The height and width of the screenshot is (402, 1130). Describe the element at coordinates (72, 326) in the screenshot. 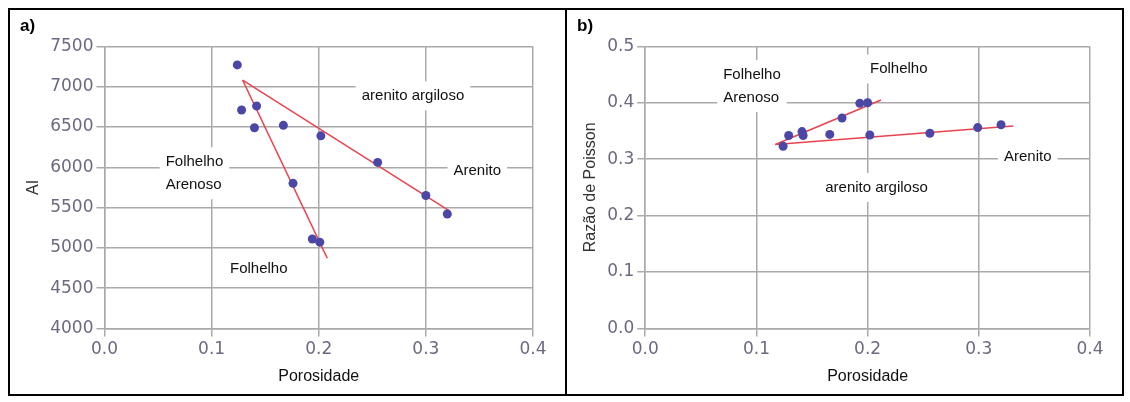

I see `y-tick-label: 4000` at that location.